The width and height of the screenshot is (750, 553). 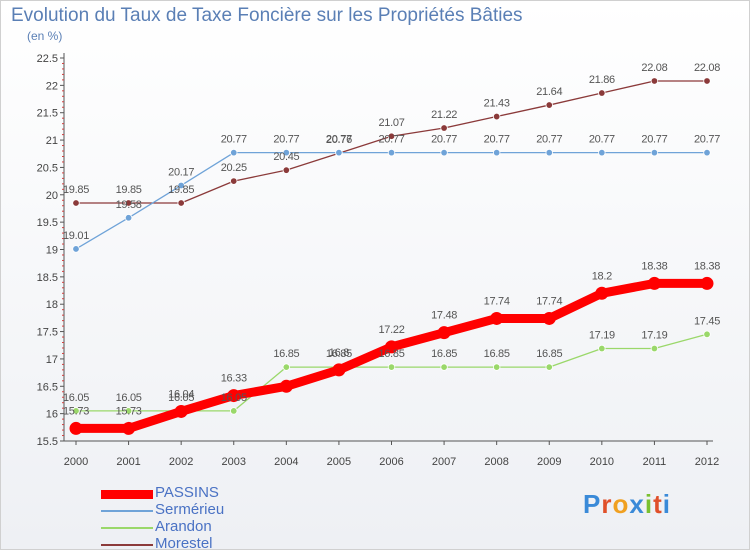 What do you see at coordinates (129, 190) in the screenshot?
I see `data-label-3: 19.85` at bounding box center [129, 190].